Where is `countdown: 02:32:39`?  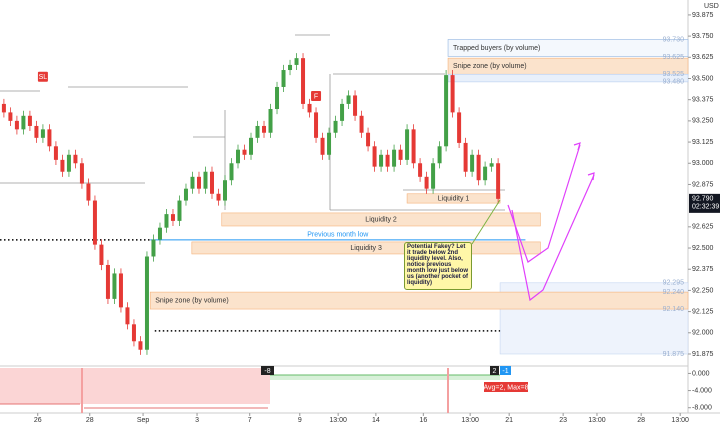
countdown: 02:32:39 is located at coordinates (705, 207).